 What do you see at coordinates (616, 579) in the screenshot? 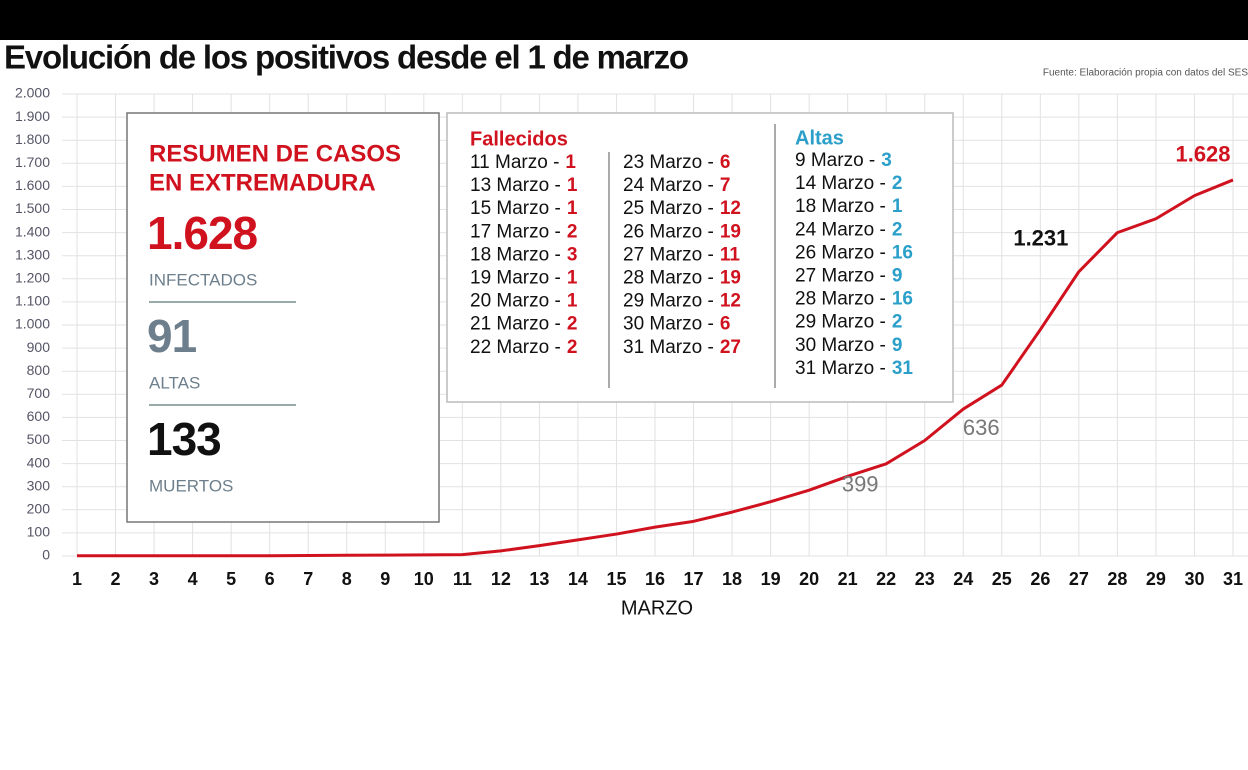
I see `x-tick-label: 15` at bounding box center [616, 579].